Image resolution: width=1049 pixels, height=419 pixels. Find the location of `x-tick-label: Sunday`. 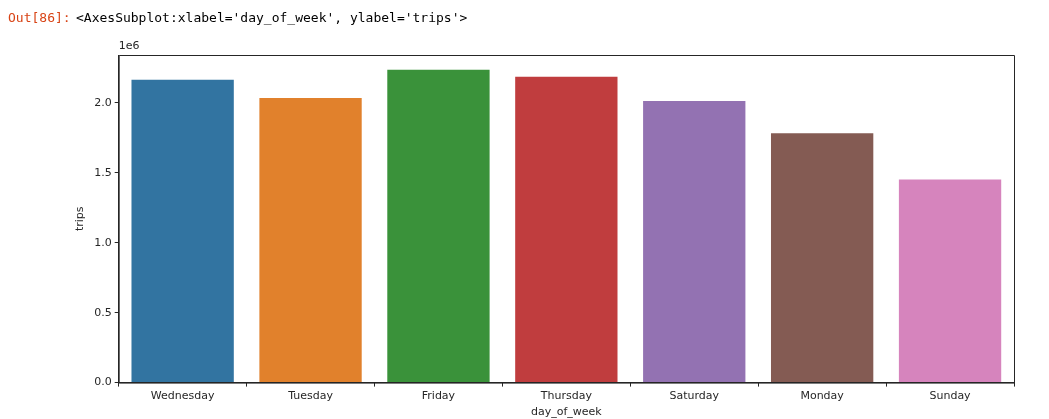

x-tick-label: Sunday is located at coordinates (950, 396).